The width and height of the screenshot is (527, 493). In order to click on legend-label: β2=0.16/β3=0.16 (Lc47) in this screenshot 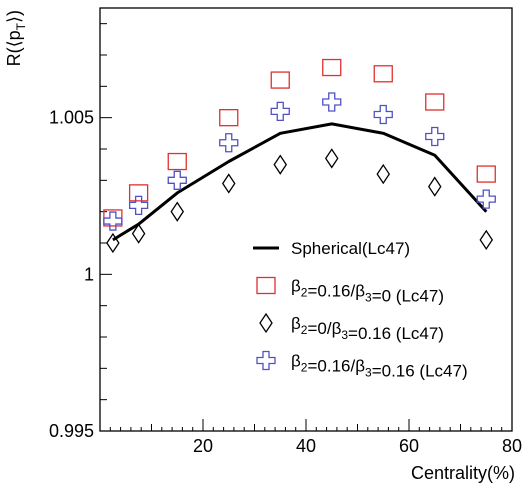, I will do `click(379, 366)`.